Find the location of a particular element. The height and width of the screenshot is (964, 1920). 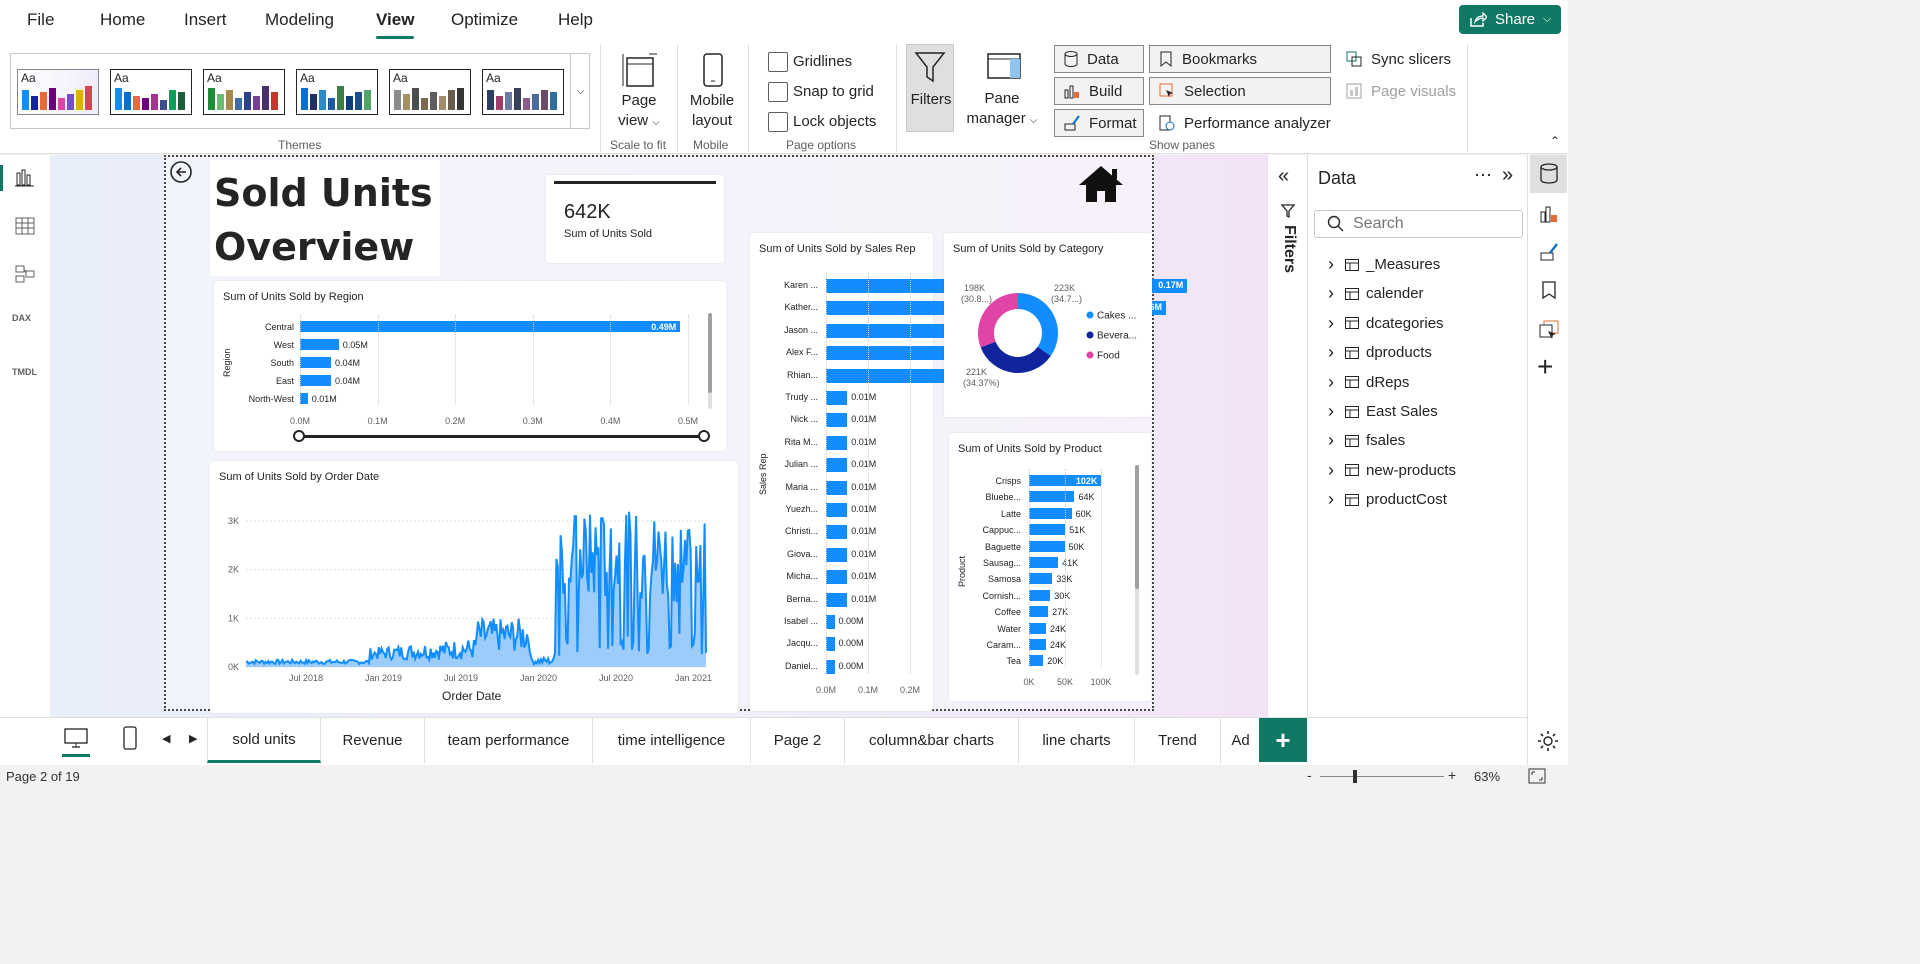

theme-option-6: Aa is located at coordinates (523, 92).